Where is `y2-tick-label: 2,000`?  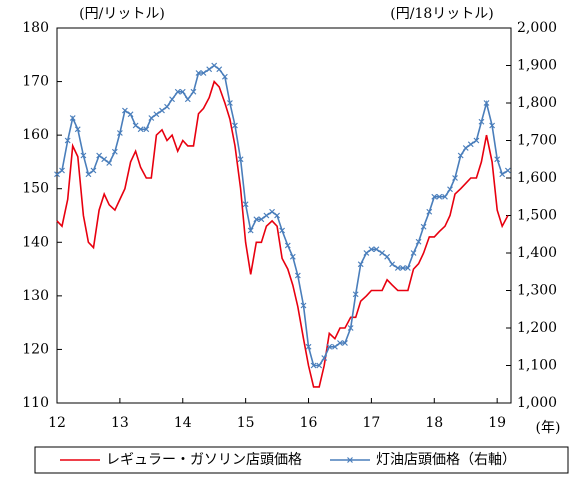 y2-tick-label: 2,000 is located at coordinates (537, 28).